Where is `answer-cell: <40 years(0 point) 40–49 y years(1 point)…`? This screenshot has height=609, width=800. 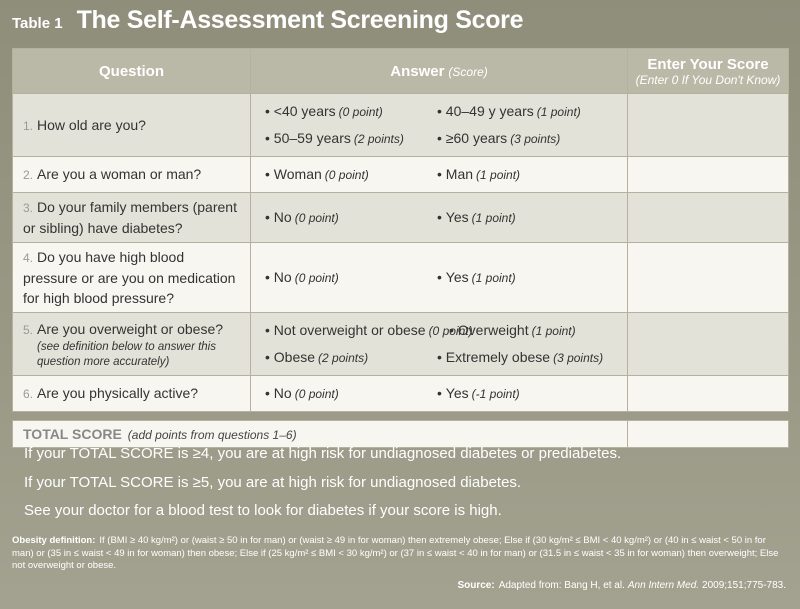
answer-cell: <40 years(0 point) 40–49 y years(1 point)… is located at coordinates (439, 125).